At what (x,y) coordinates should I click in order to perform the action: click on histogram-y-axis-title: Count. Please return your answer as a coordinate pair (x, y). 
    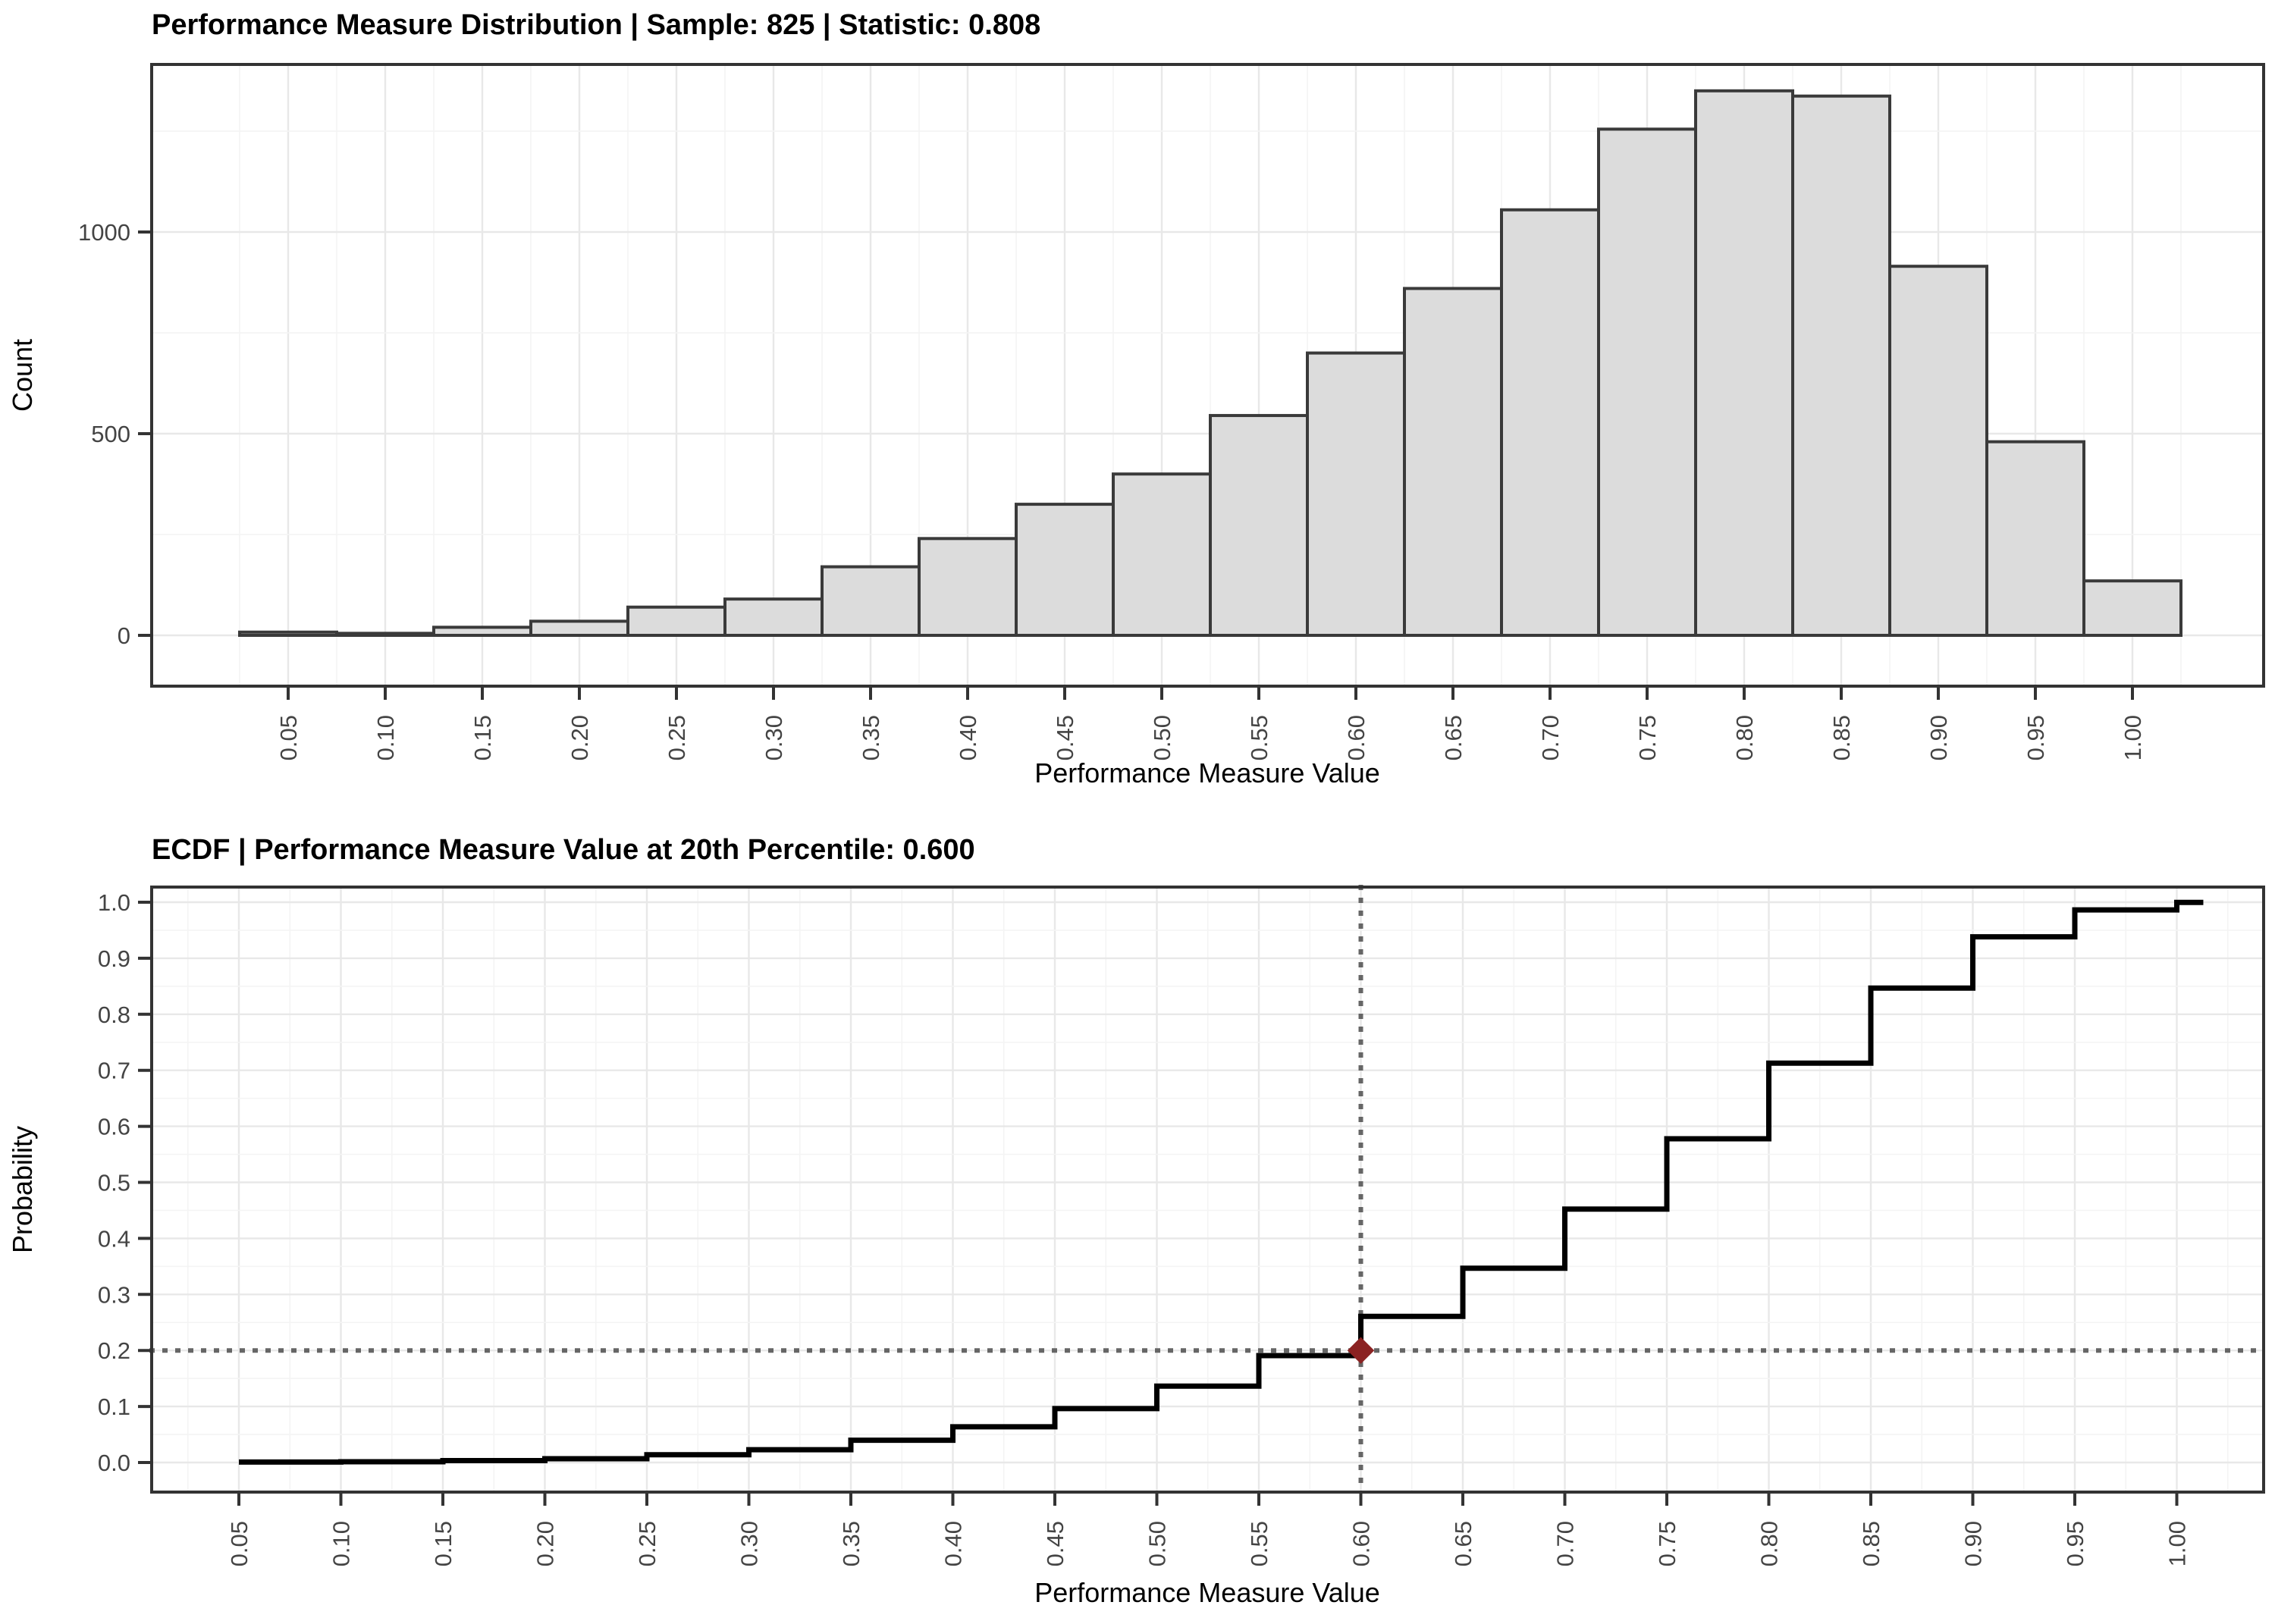
    Looking at the image, I should click on (22, 375).